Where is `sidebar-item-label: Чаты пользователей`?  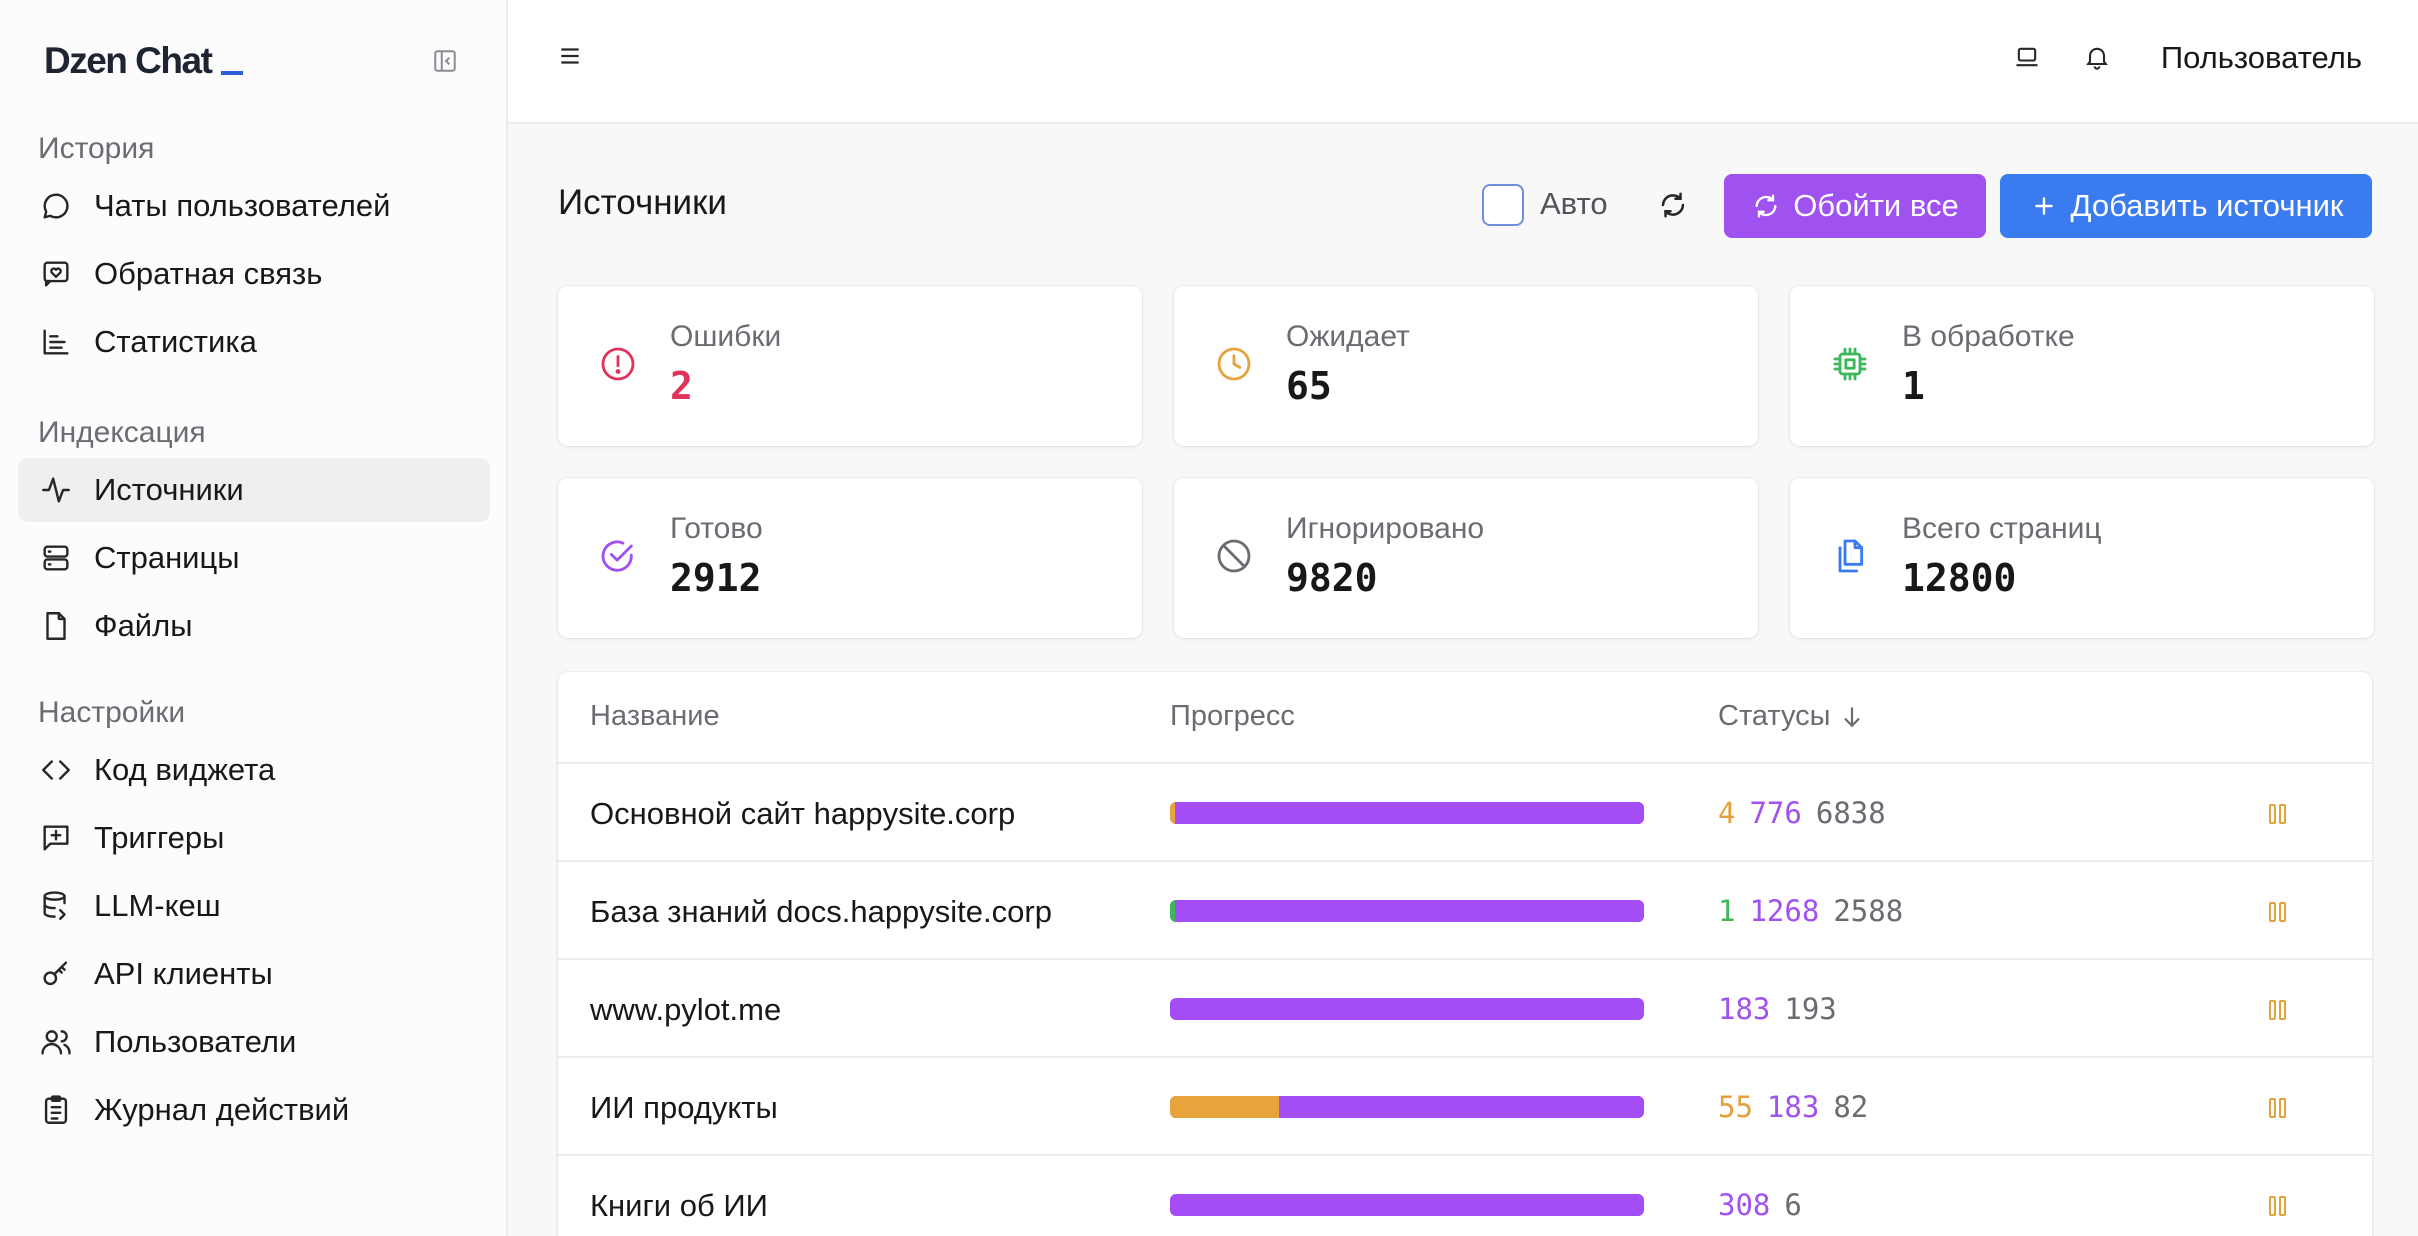 sidebar-item-label: Чаты пользователей is located at coordinates (242, 205).